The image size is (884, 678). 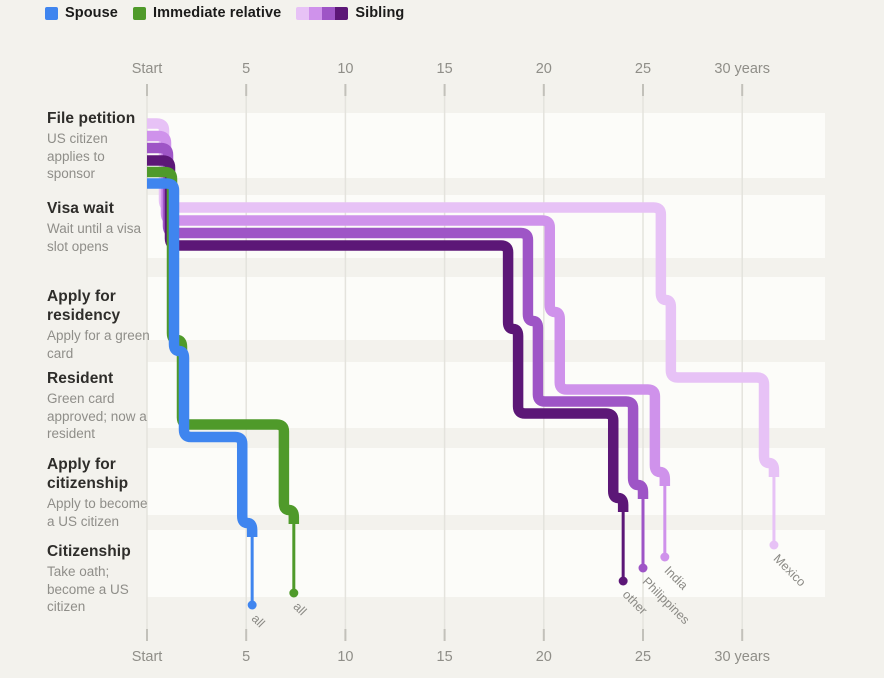 I want to click on flow-dot-spouse-all, so click(x=252, y=605).